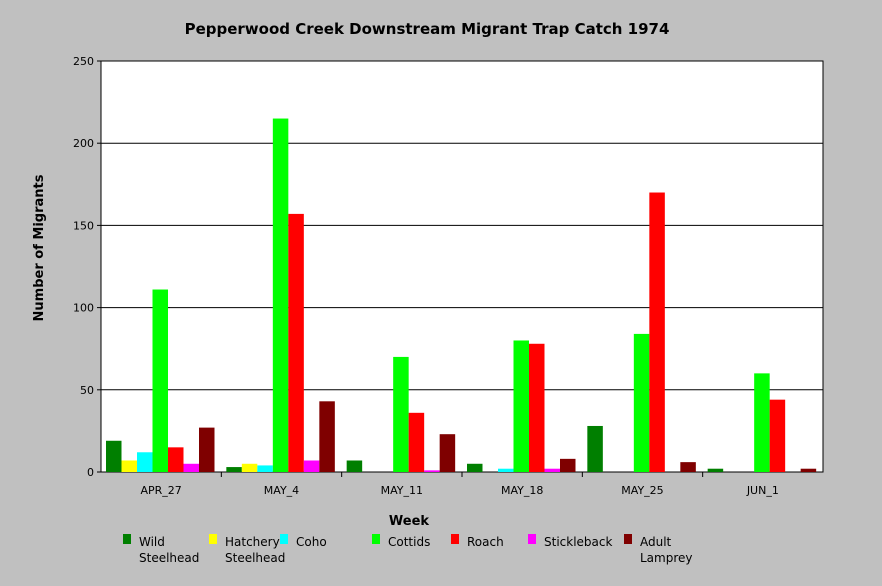  Describe the element at coordinates (666, 558) in the screenshot. I see `legend-label: Lamprey` at that location.